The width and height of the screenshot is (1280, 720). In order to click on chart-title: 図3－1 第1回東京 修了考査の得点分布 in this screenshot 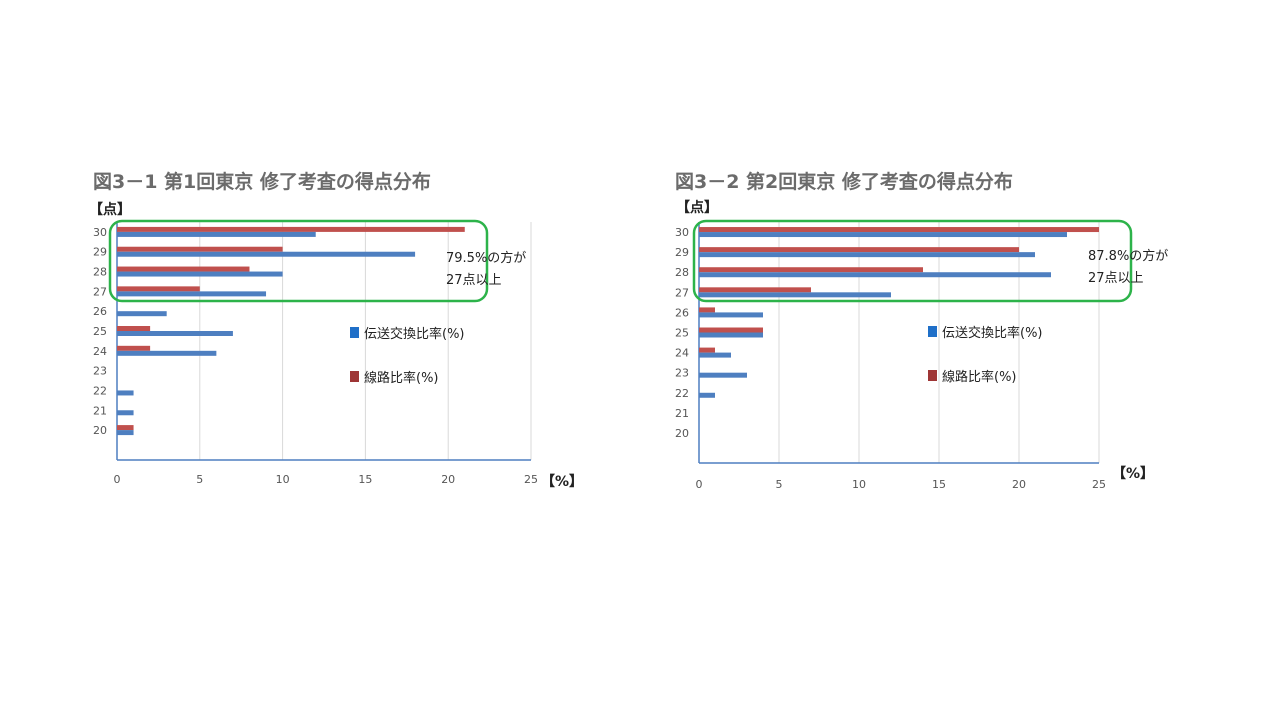, I will do `click(262, 181)`.